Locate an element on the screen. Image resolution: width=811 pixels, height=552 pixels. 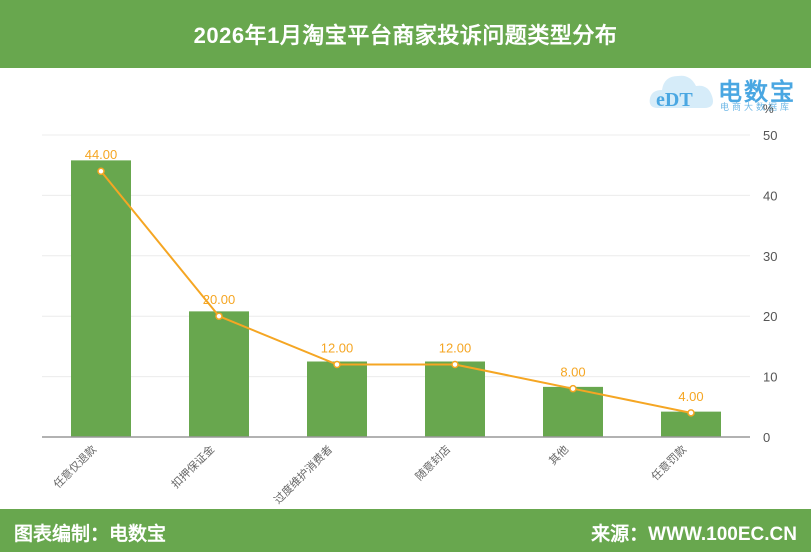
chart-header: 2026年1月淘宝平台商家投诉问题类型分布 is located at coordinates (405, 34).